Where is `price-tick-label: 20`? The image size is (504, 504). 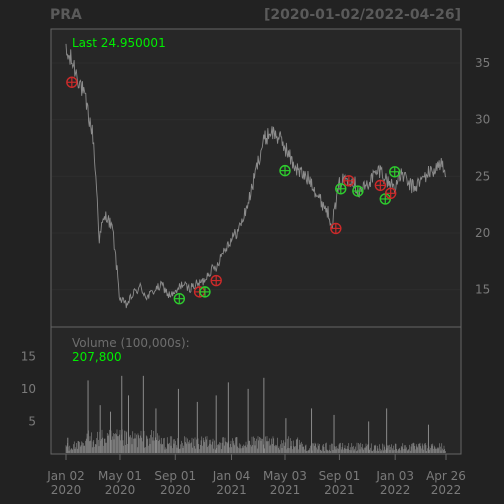
price-tick-label: 20 is located at coordinates (482, 233).